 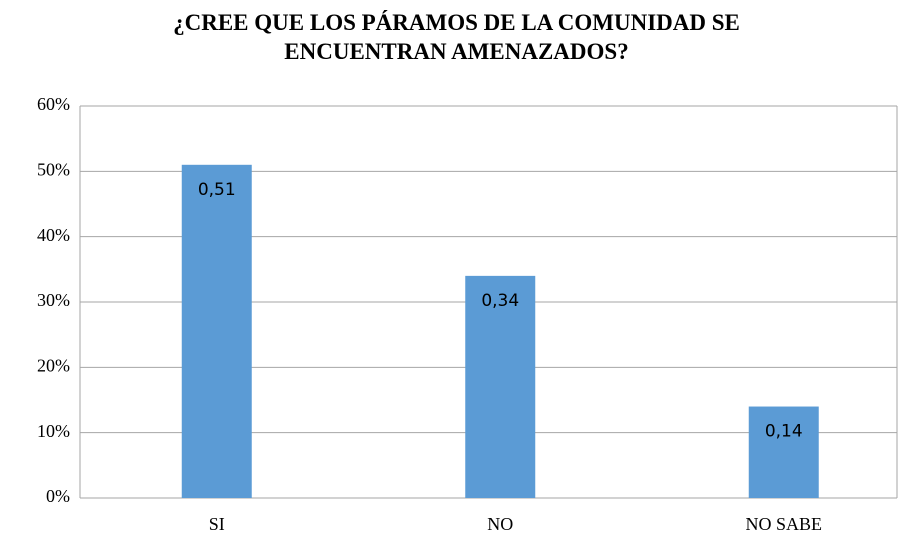 I want to click on x-tick-label: SI, so click(x=217, y=524).